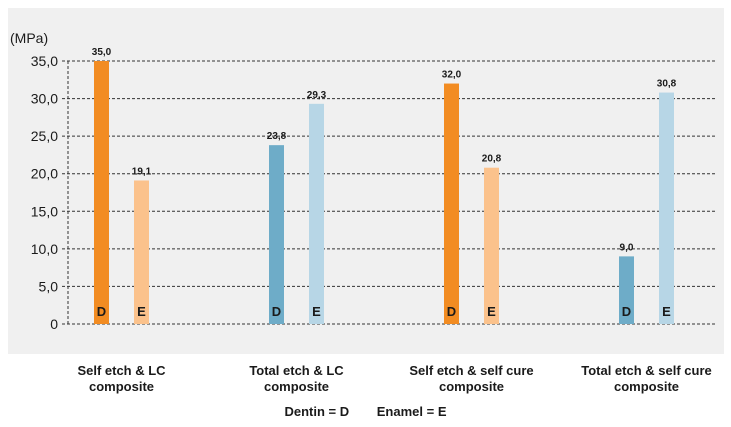 This screenshot has width=731, height=427. I want to click on data-label: 23,8, so click(277, 136).